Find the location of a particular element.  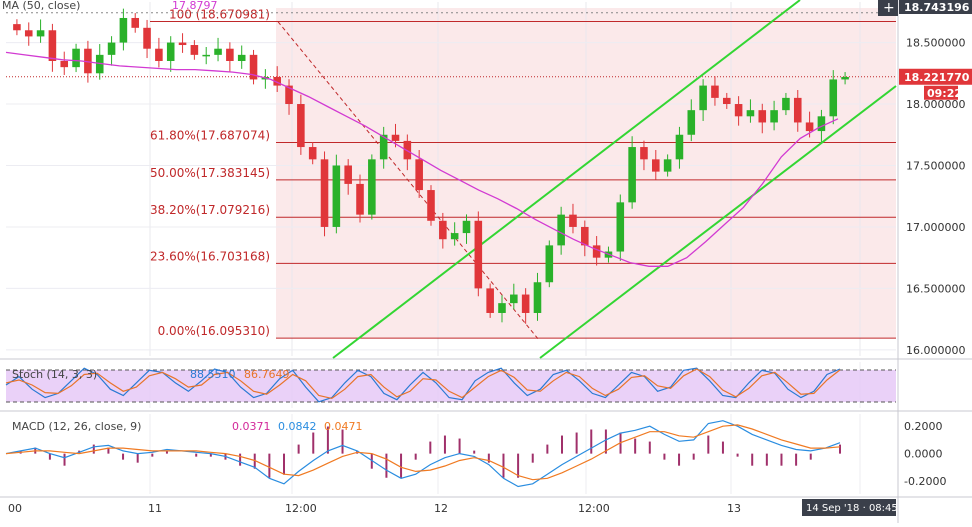

fib-label-4: 23.60%(16.703168) is located at coordinates (210, 256).